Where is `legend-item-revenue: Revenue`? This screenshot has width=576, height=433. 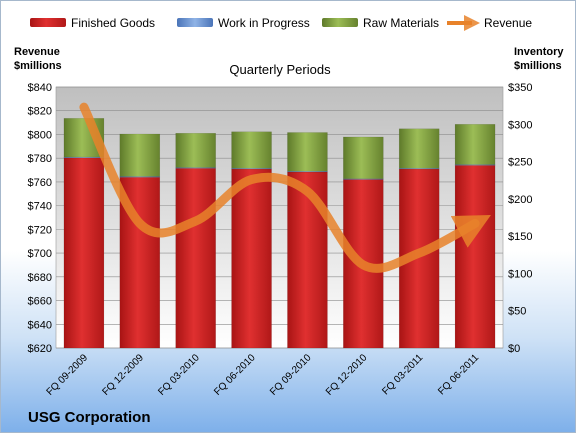 legend-item-revenue: Revenue is located at coordinates (489, 23).